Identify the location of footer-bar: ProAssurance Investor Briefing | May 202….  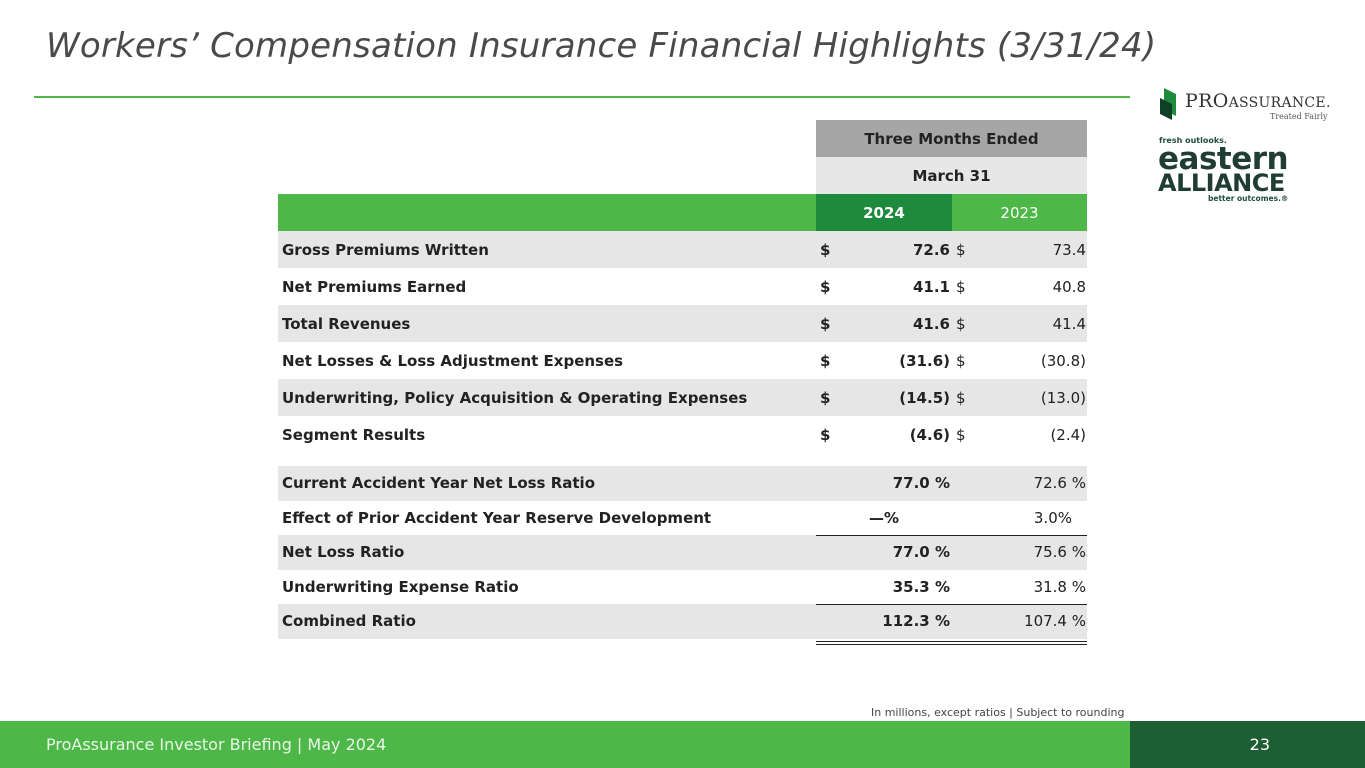
(682, 744).